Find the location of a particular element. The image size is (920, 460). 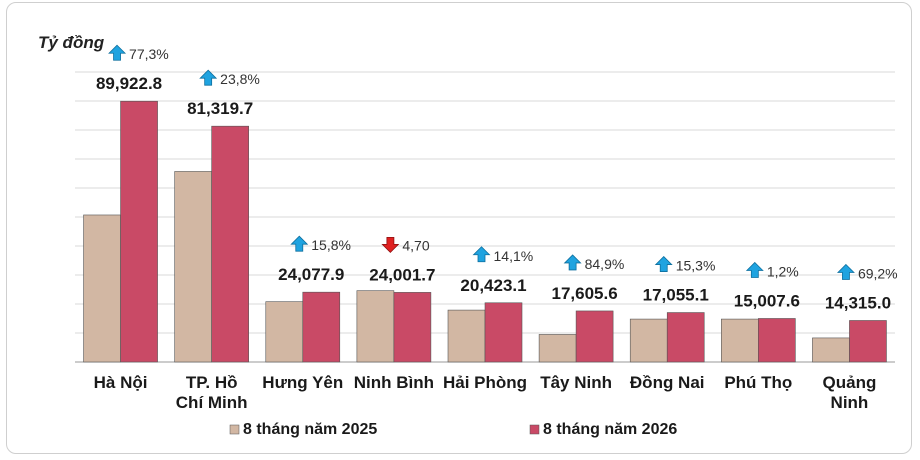

change-percent: 23,8% is located at coordinates (240, 79).